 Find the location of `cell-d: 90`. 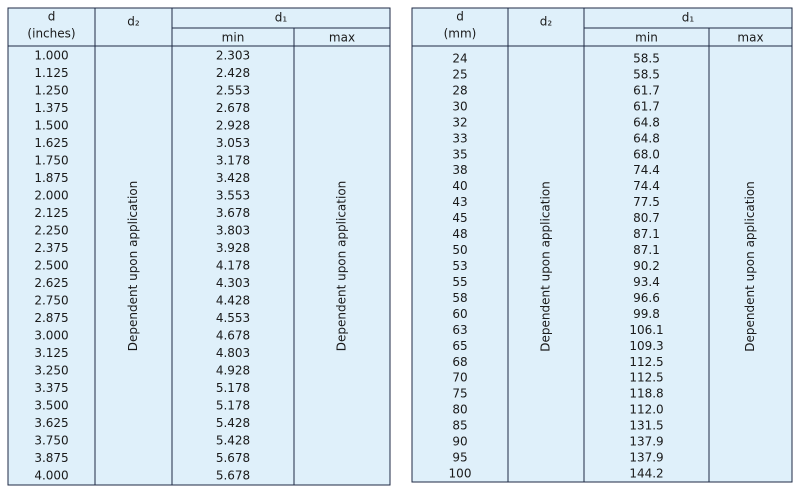

cell-d: 90 is located at coordinates (459, 442).